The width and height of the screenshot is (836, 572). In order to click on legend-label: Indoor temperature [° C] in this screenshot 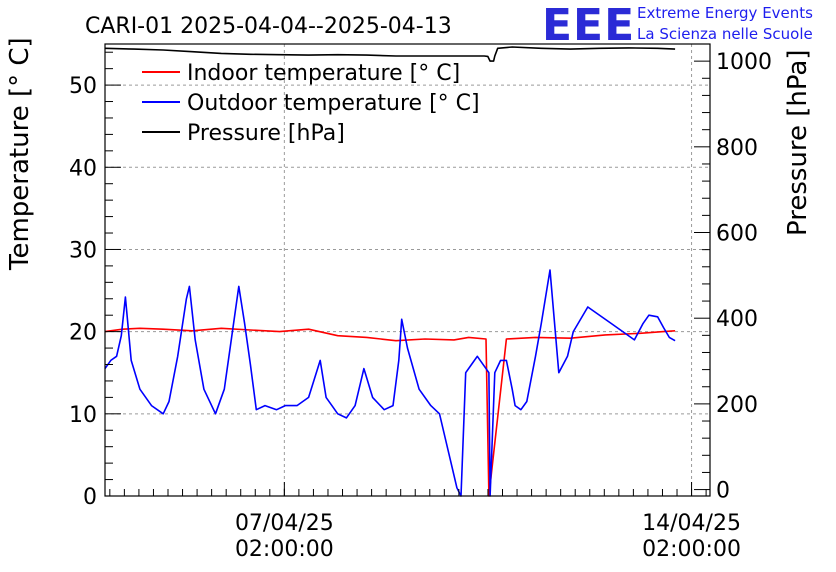, I will do `click(323, 73)`.